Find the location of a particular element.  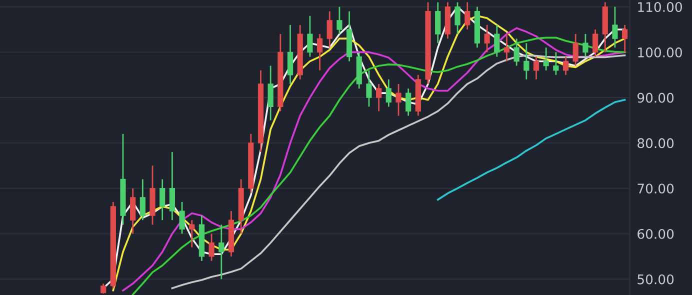

y-tick-label: 70.00 is located at coordinates (656, 189).